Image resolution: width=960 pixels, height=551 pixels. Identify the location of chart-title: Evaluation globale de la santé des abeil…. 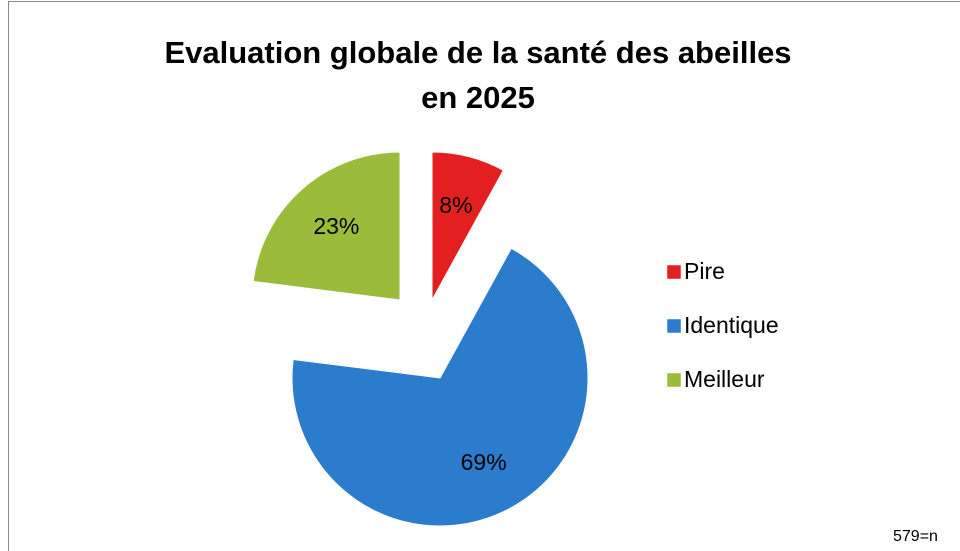
(477, 52).